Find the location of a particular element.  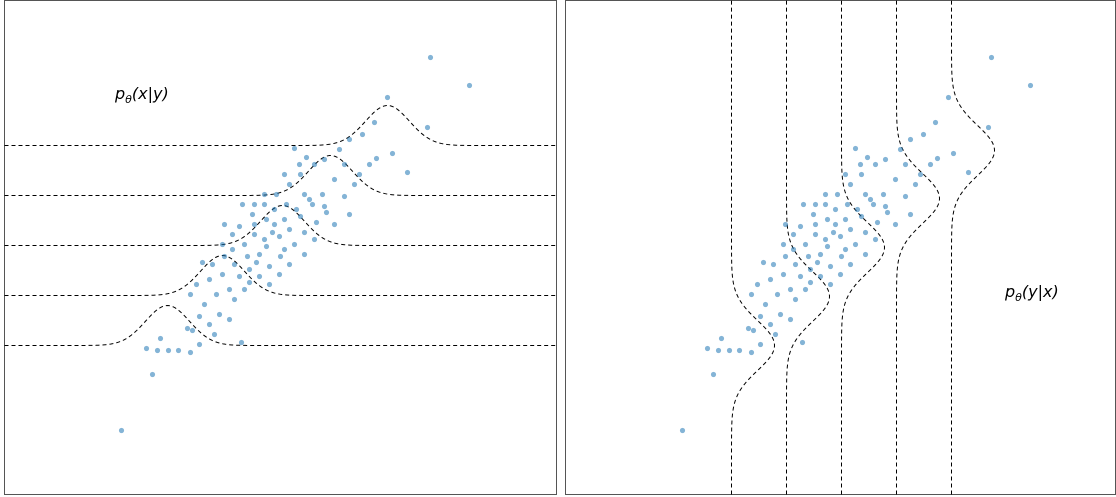

annotation: pθ(x|y) is located at coordinates (141, 95).